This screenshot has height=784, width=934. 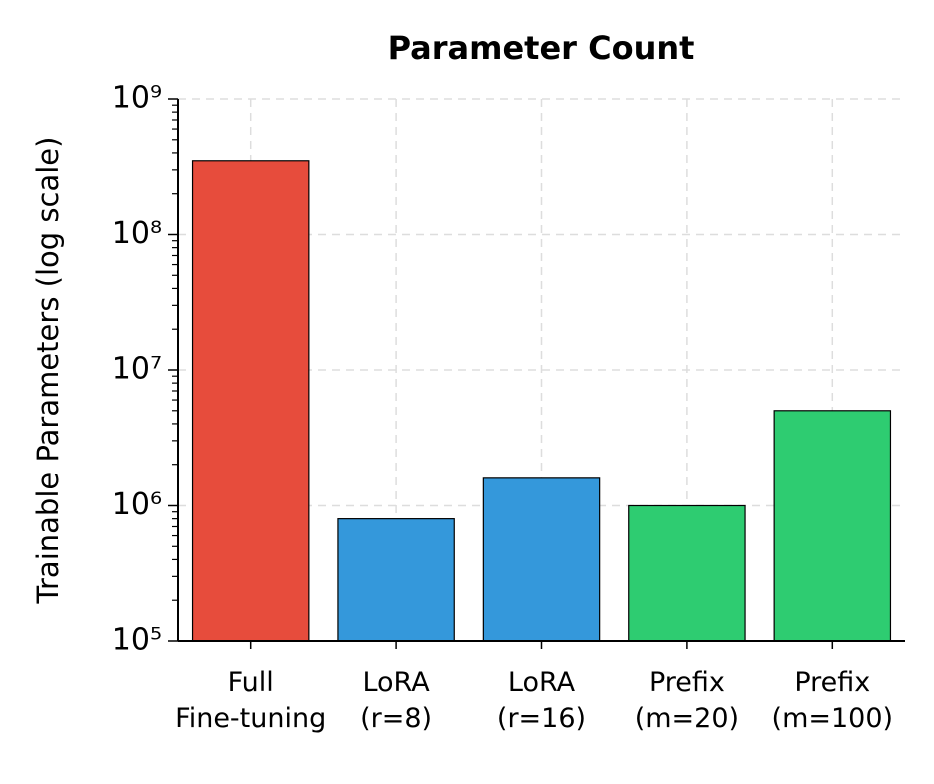 I want to click on y-axis-label: Trainable Parameters (log scale), so click(x=48, y=371).